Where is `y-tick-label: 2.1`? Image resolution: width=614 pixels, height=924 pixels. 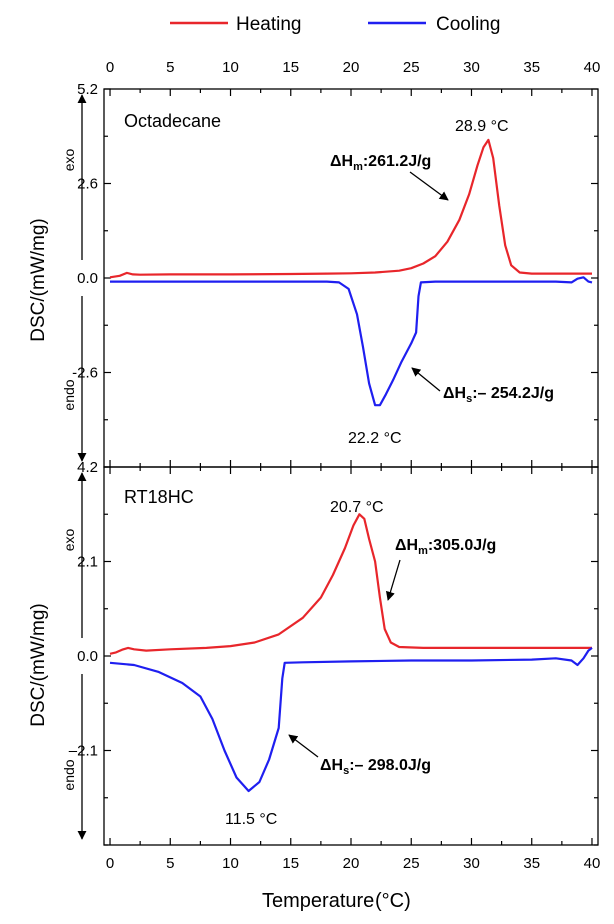
y-tick-label: 2.1 is located at coordinates (87, 562).